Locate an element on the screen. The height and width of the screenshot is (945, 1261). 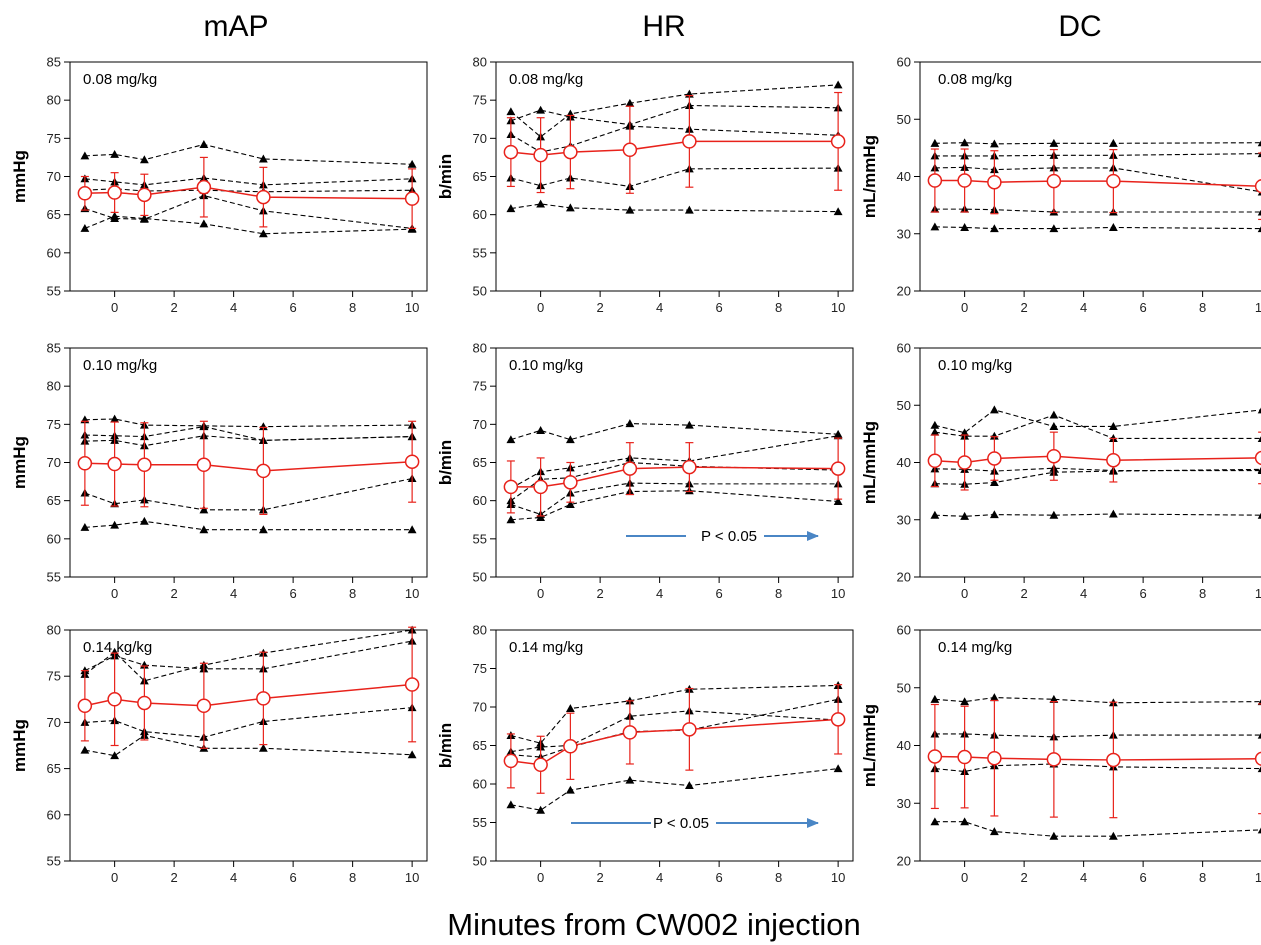
y-axis-label: b/min is located at coordinates (445, 462).